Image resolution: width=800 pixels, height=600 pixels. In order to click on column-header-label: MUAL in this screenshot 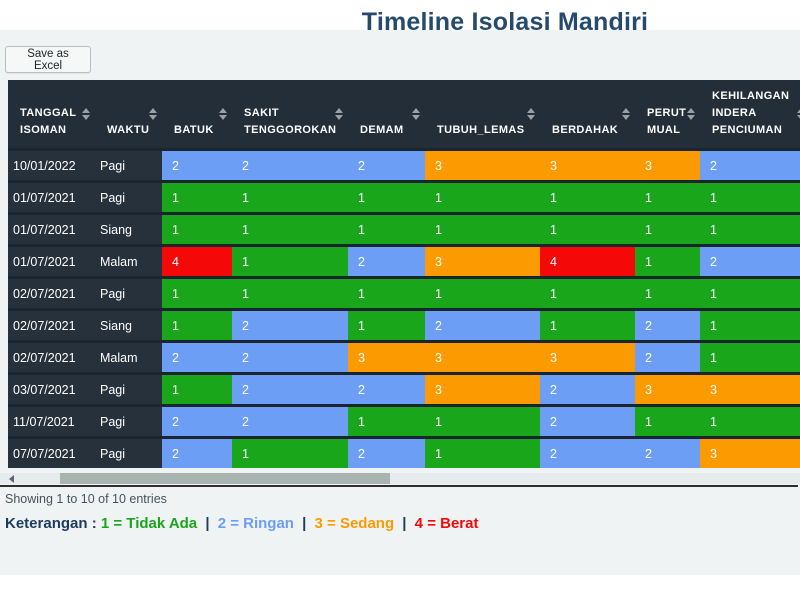, I will do `click(664, 130)`.